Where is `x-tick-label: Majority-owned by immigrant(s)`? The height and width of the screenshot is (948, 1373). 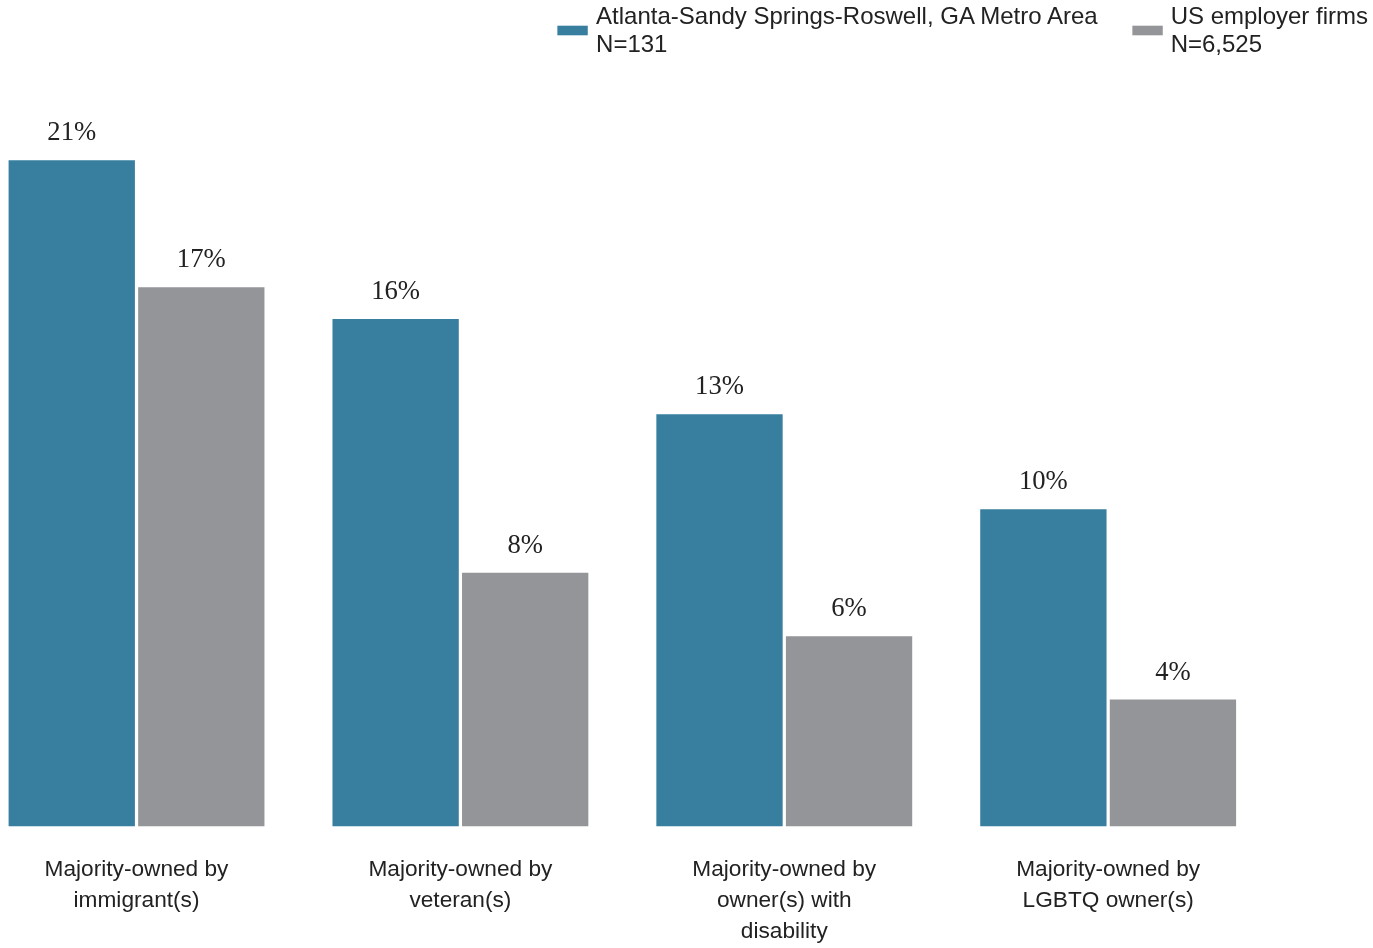 x-tick-label: Majority-owned by immigrant(s) is located at coordinates (137, 883).